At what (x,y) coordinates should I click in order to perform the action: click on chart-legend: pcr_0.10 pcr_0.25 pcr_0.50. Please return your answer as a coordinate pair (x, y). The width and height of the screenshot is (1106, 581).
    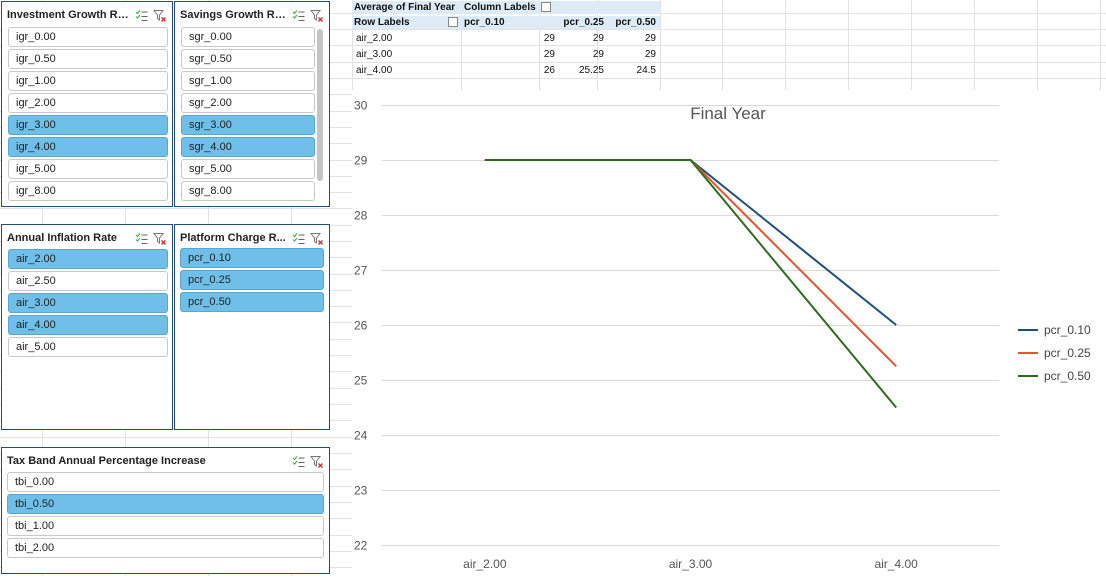
    Looking at the image, I should click on (1054, 352).